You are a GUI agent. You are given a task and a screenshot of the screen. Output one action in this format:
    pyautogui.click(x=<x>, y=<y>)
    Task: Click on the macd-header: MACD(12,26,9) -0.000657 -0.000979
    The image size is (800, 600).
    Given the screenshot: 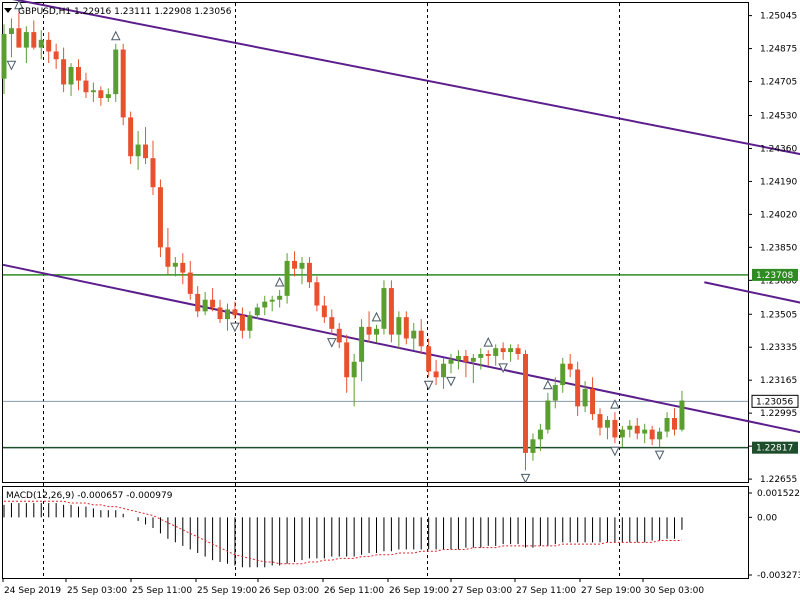 What is the action you would take?
    pyautogui.click(x=89, y=496)
    